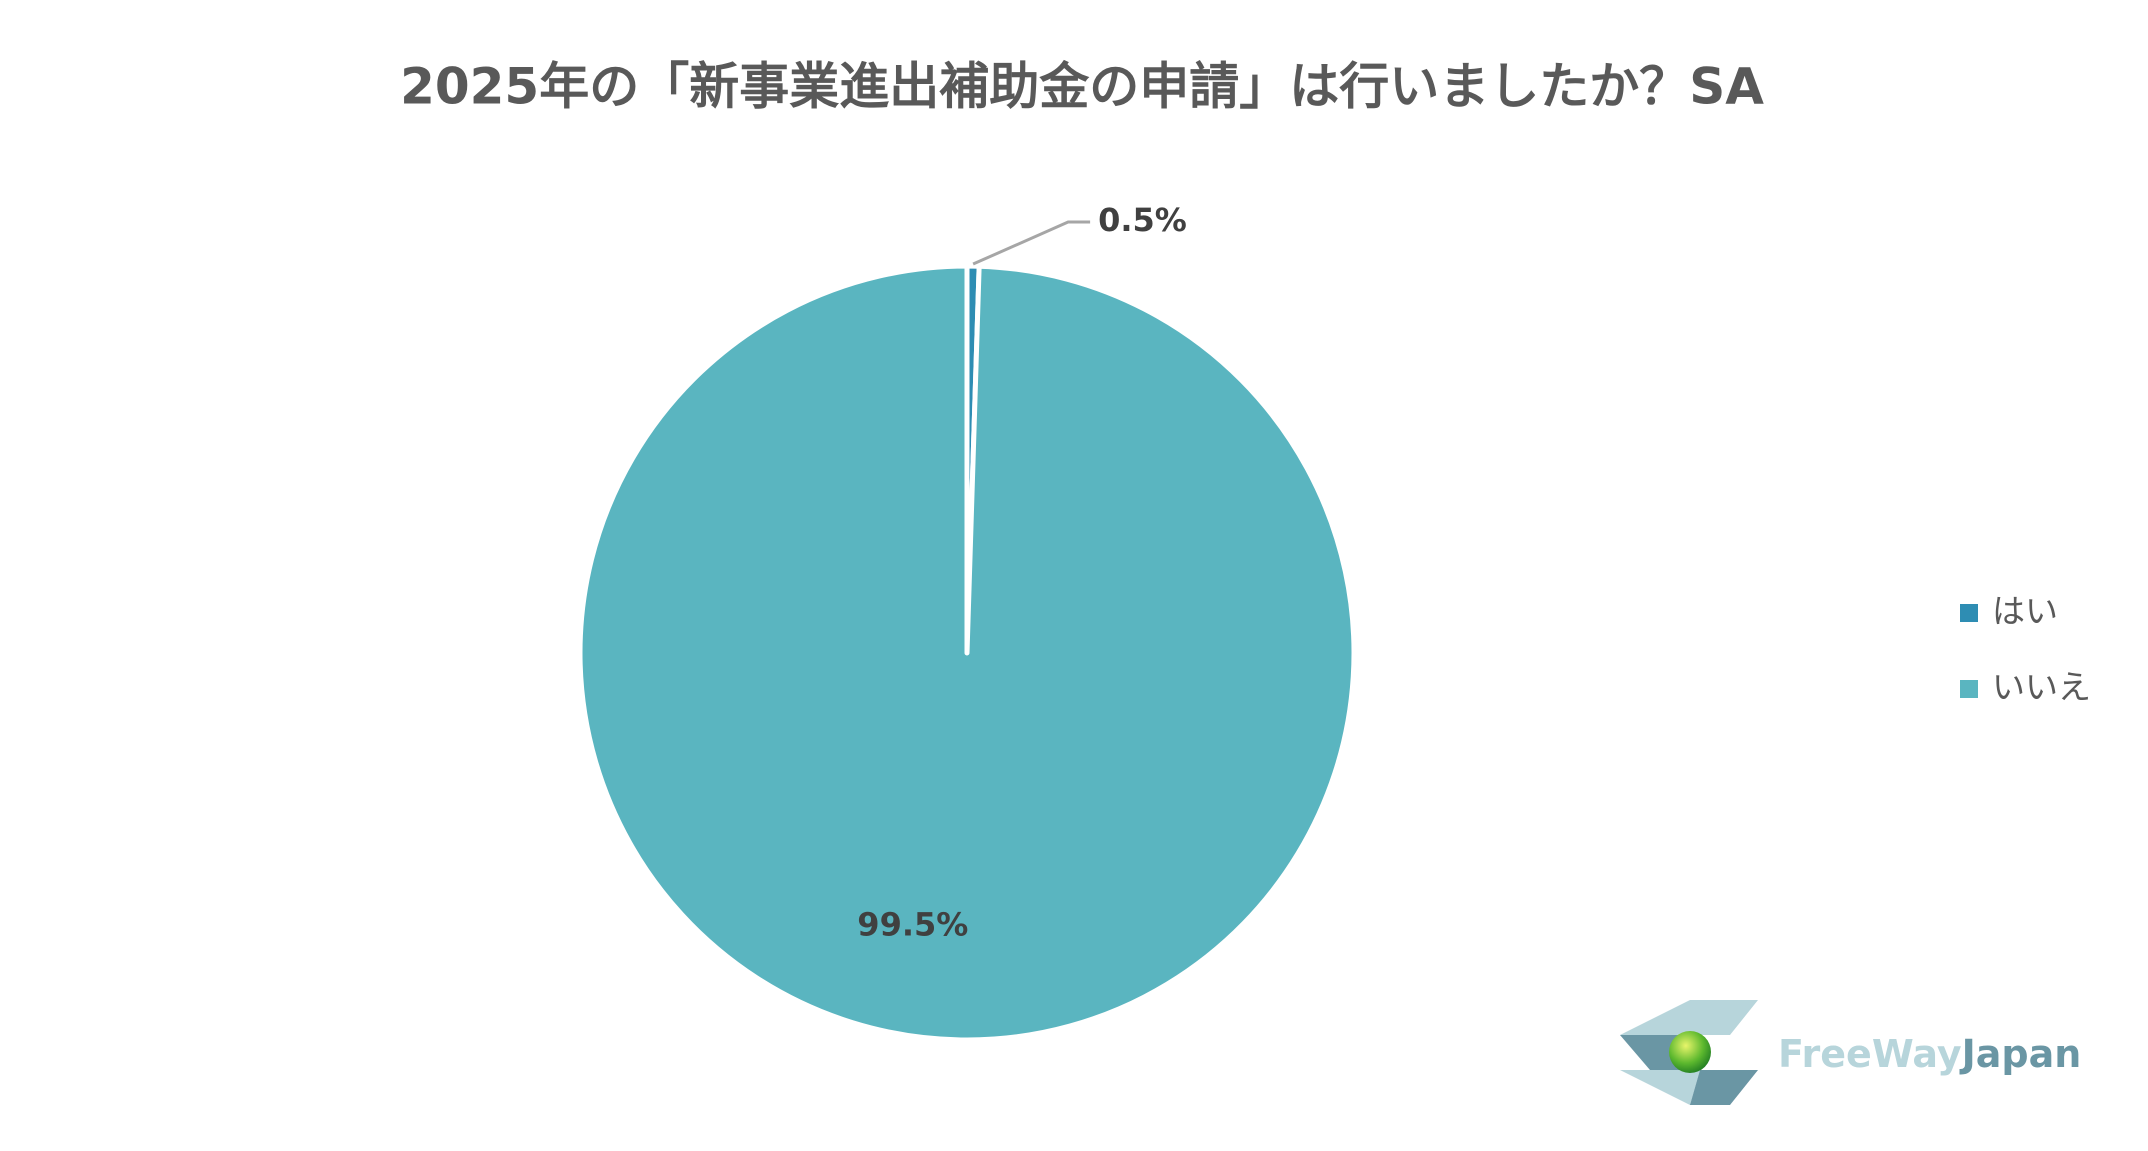  I want to click on legend-label: はい, so click(2025, 611).